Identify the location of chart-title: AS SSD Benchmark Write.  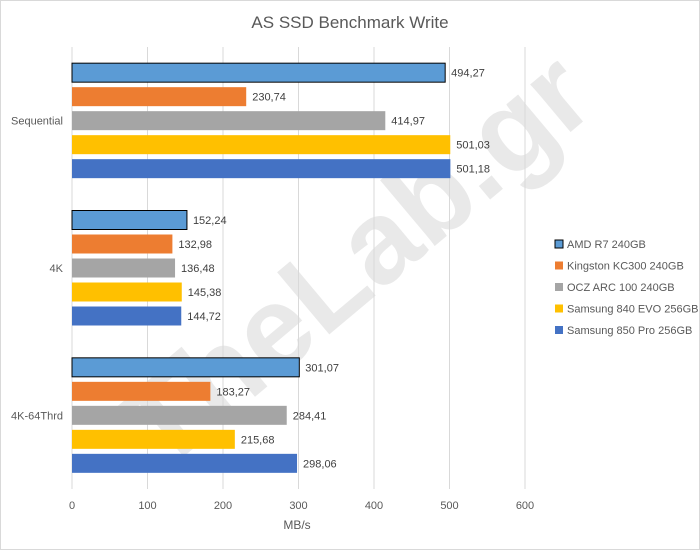
(349, 22).